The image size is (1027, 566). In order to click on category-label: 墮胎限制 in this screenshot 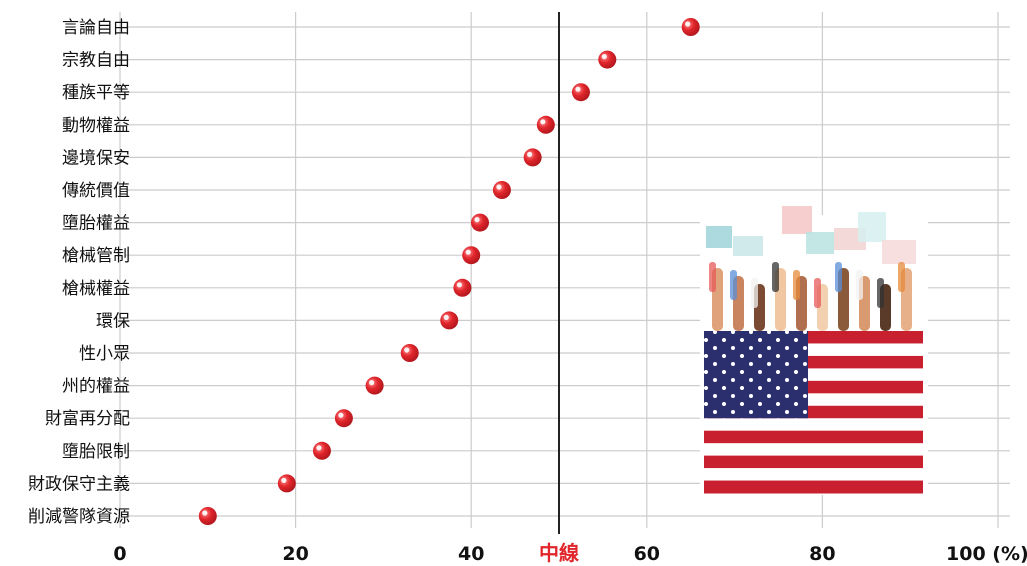, I will do `click(96, 452)`.